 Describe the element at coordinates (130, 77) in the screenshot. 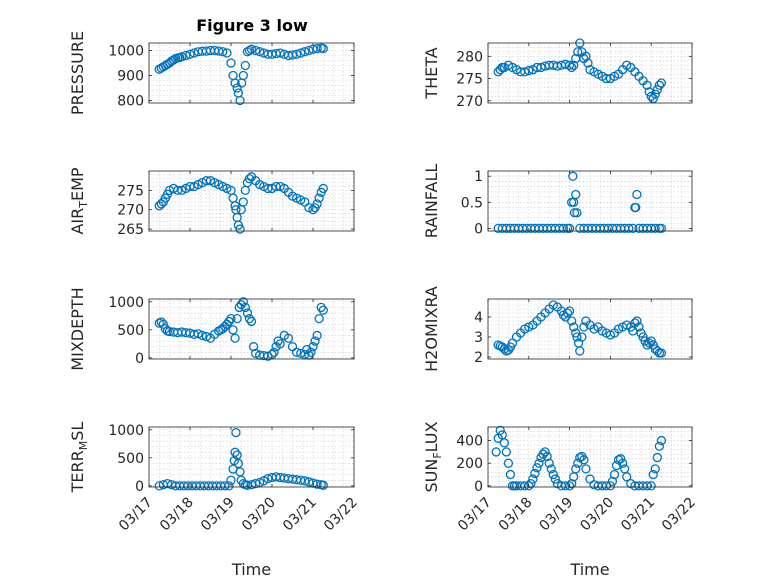

I see `y-tick-label: 900` at that location.